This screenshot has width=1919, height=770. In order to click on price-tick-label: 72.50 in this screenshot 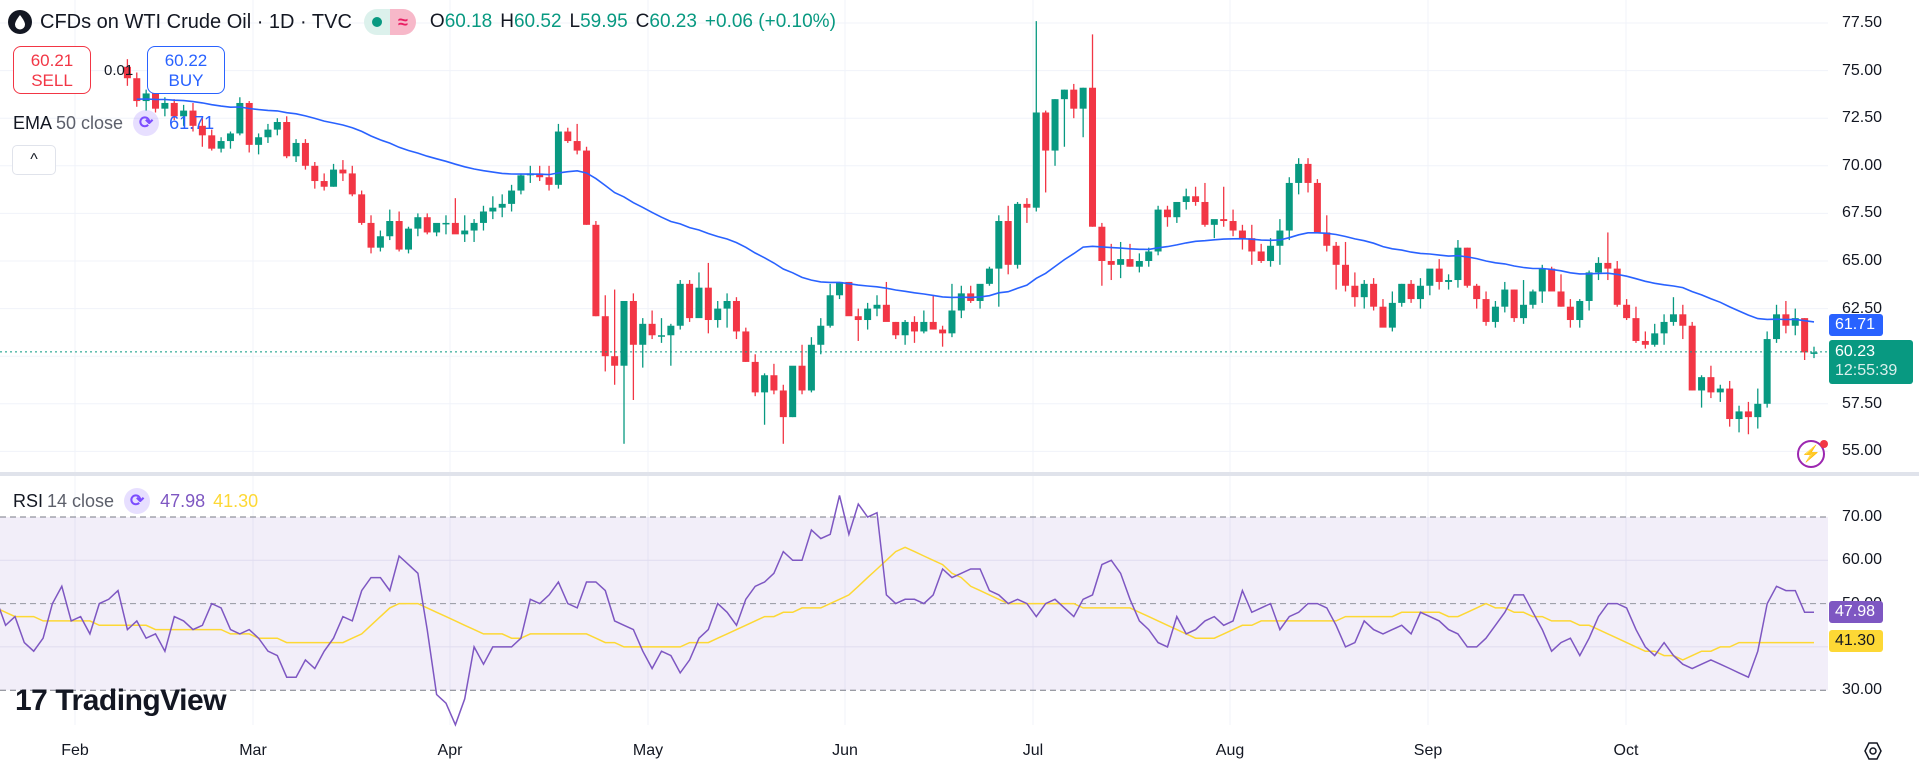, I will do `click(1862, 118)`.